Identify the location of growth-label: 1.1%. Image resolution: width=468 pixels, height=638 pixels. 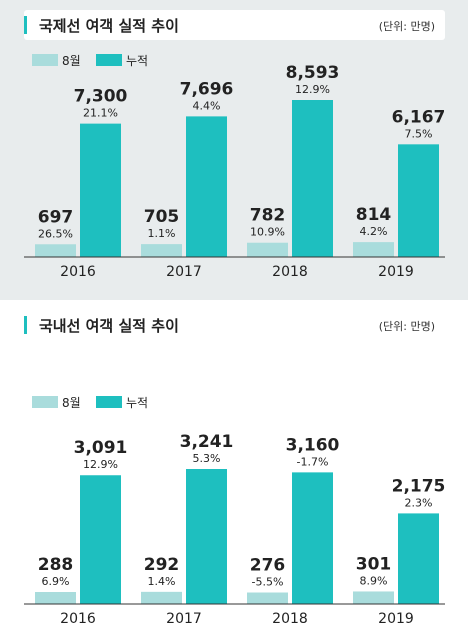
(162, 233).